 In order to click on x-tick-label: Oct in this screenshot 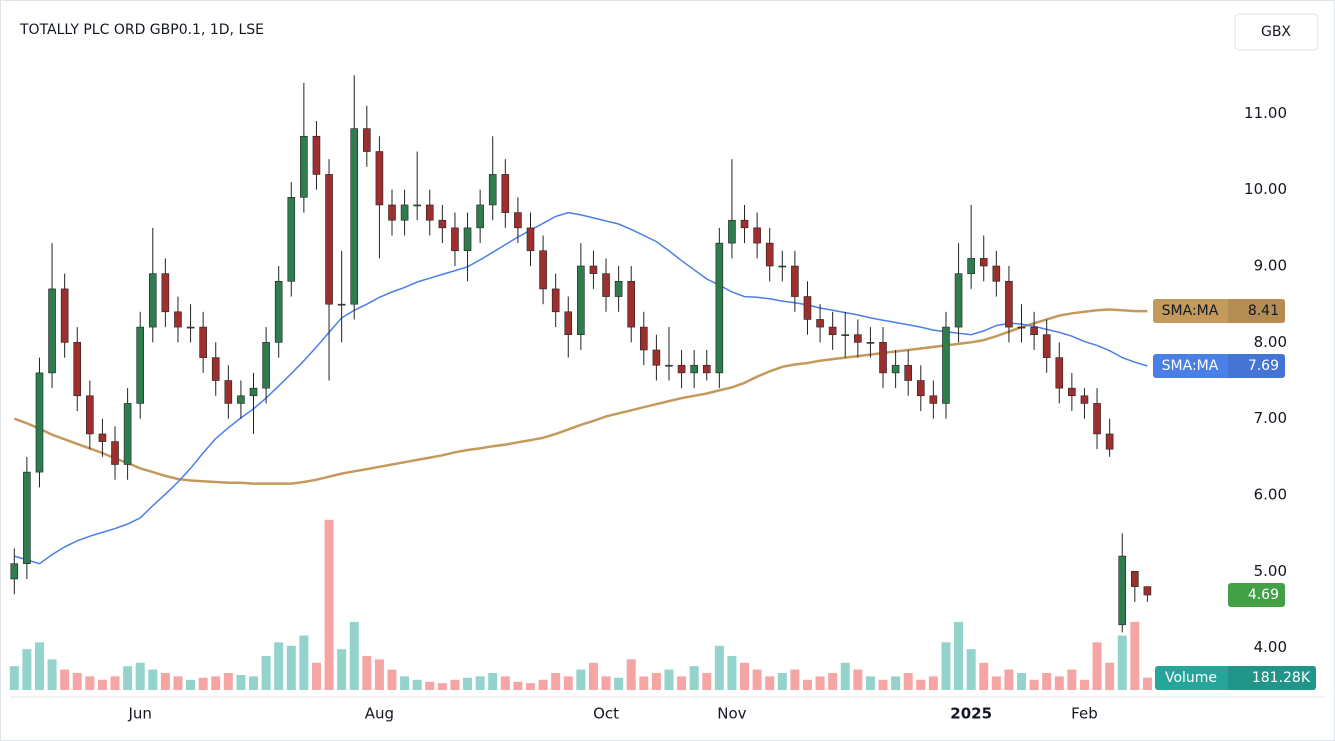, I will do `click(606, 714)`.